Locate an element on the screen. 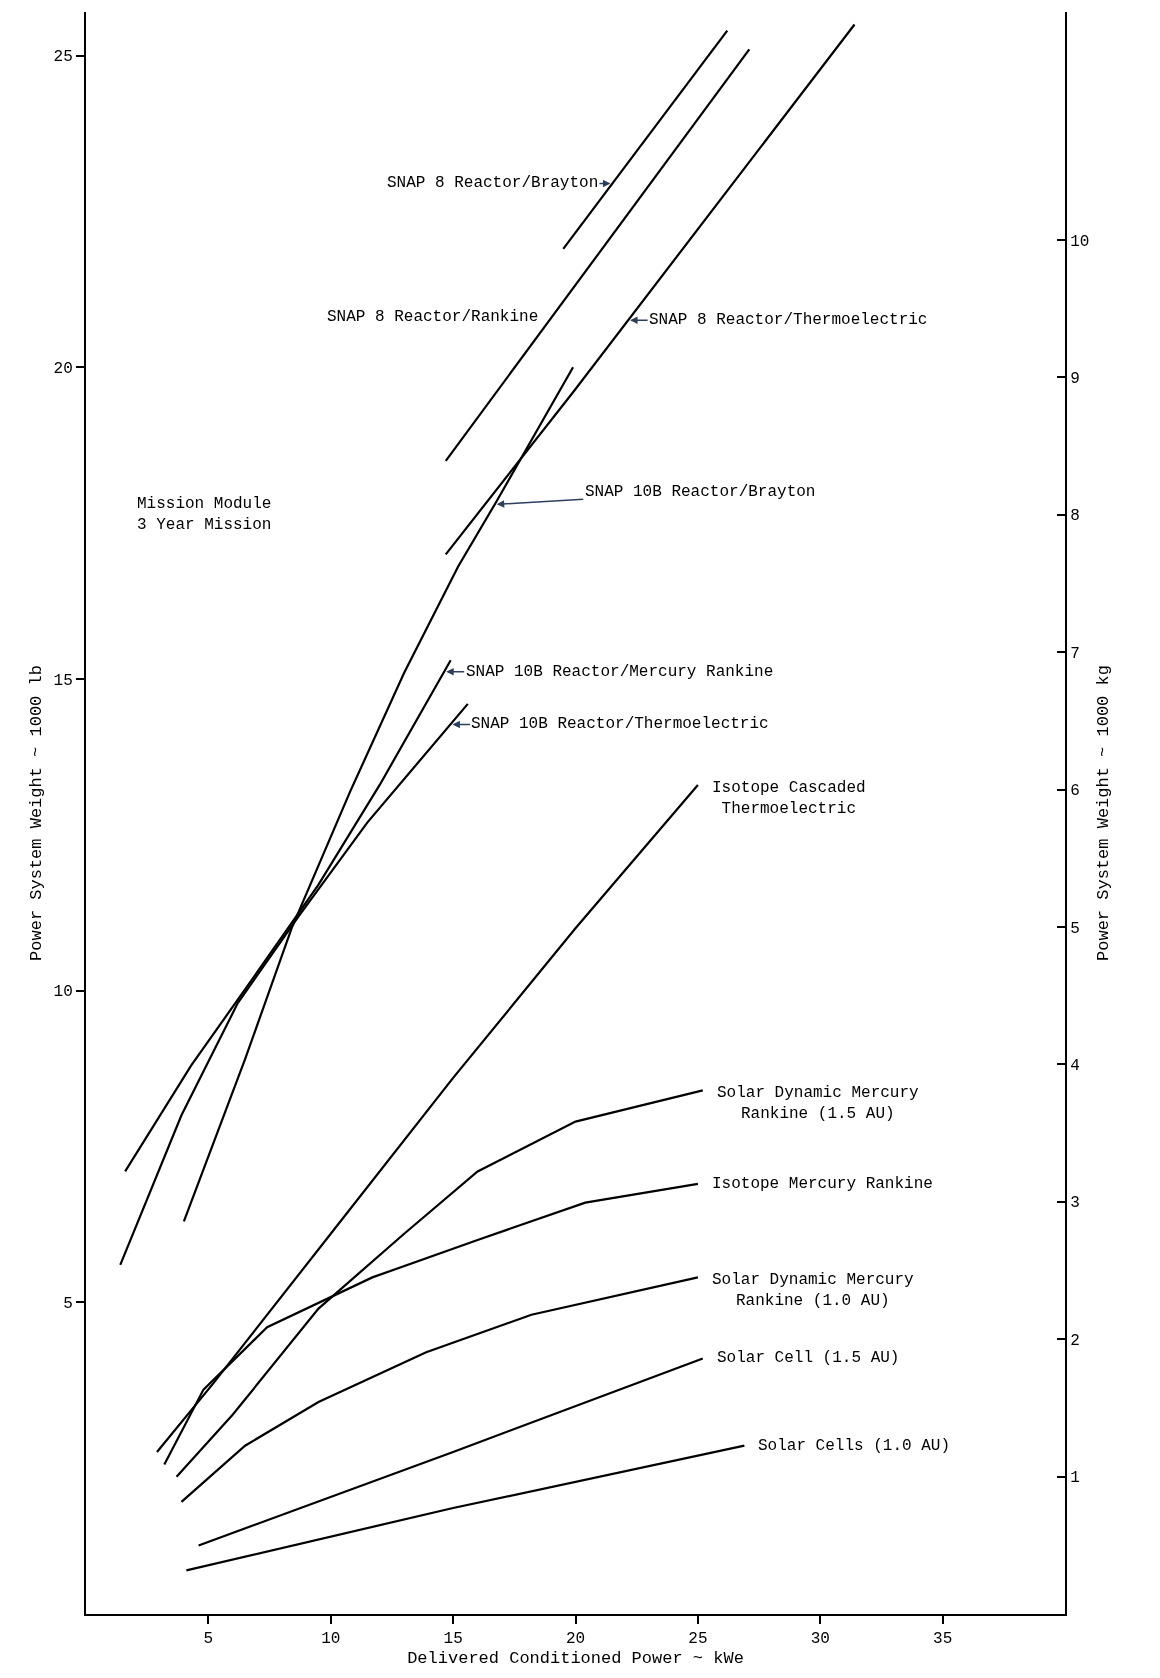  y-tick-label: 5 is located at coordinates (68, 1303).